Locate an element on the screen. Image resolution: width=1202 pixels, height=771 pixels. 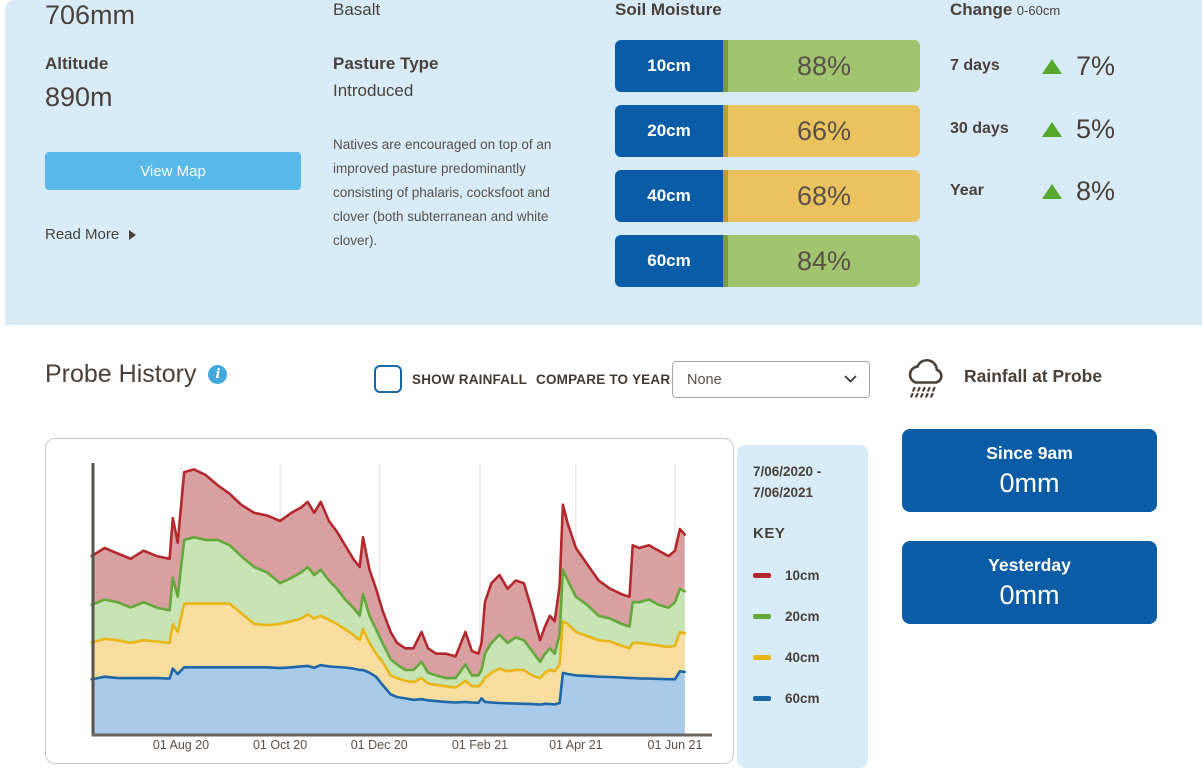
moisture-value: 88% is located at coordinates (824, 66).